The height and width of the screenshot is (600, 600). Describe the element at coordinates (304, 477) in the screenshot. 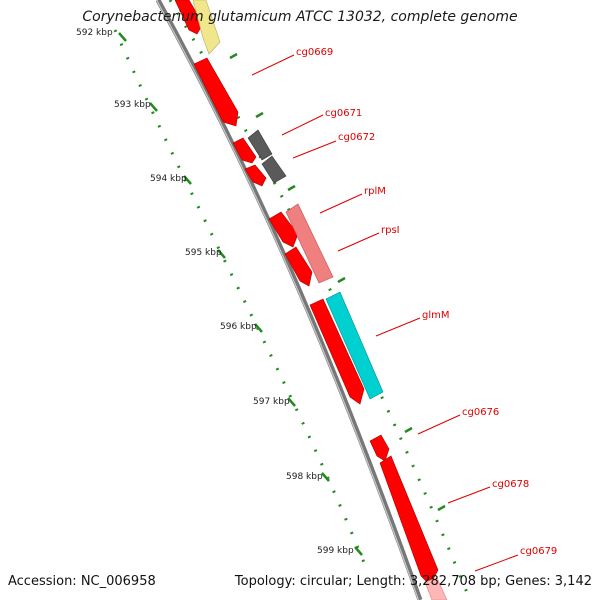

I see `ruler-label: 598 kbp` at that location.